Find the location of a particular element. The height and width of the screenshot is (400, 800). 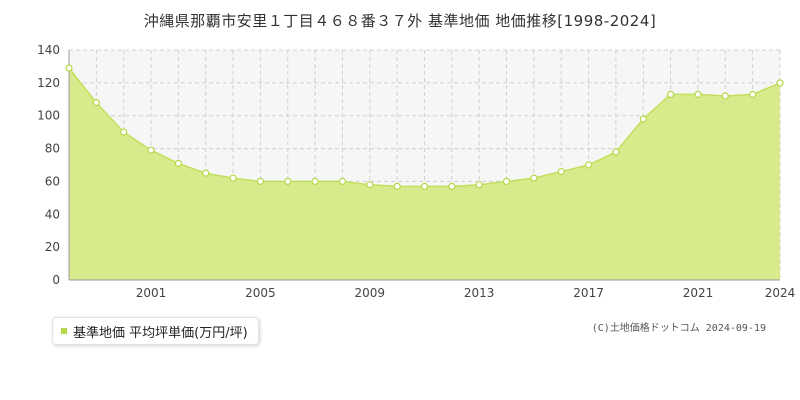

legend-label: 基準地価 平均坪単価(万円/坪) is located at coordinates (160, 333).